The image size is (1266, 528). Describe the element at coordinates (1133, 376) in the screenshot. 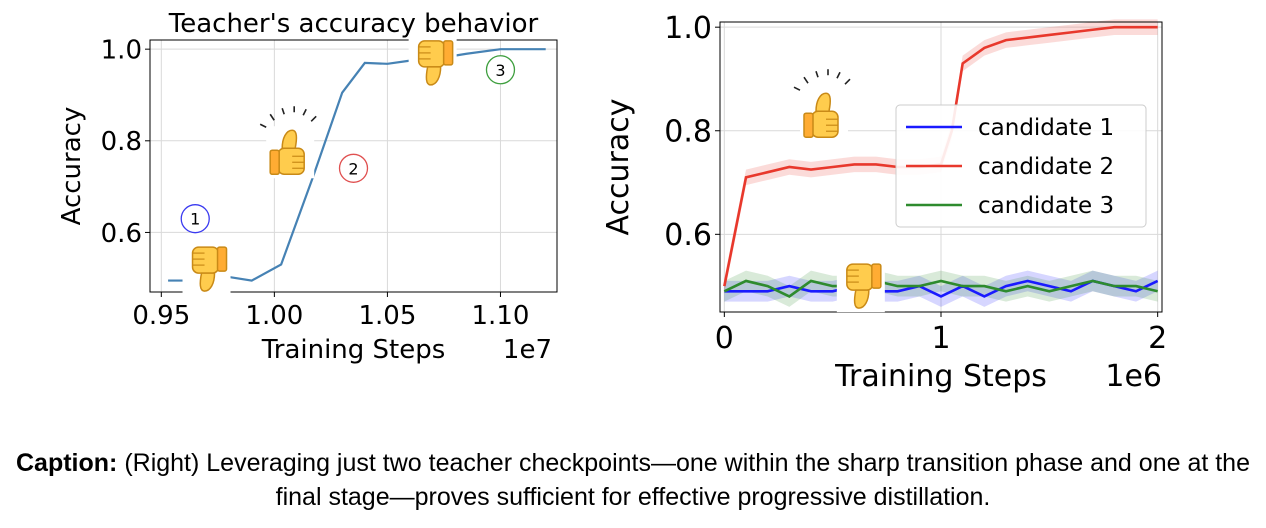

I see `x-offset-text: 1e6` at that location.